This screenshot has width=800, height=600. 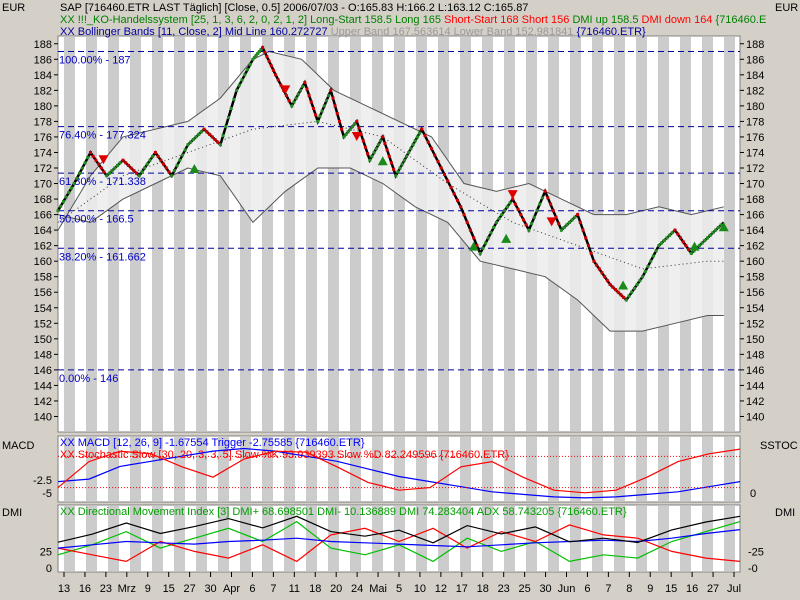 I want to click on macd-axis-label: MACD, so click(x=18, y=446).